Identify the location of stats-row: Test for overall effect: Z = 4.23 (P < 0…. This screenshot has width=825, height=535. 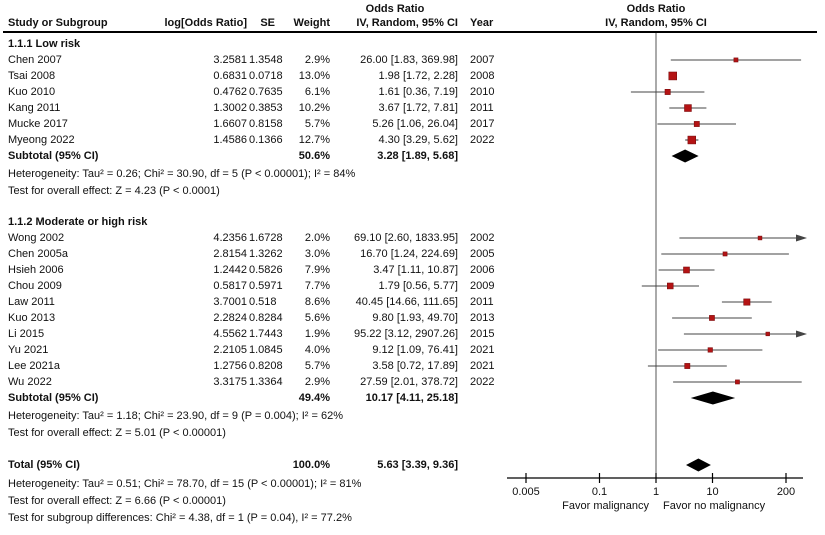
(412, 191).